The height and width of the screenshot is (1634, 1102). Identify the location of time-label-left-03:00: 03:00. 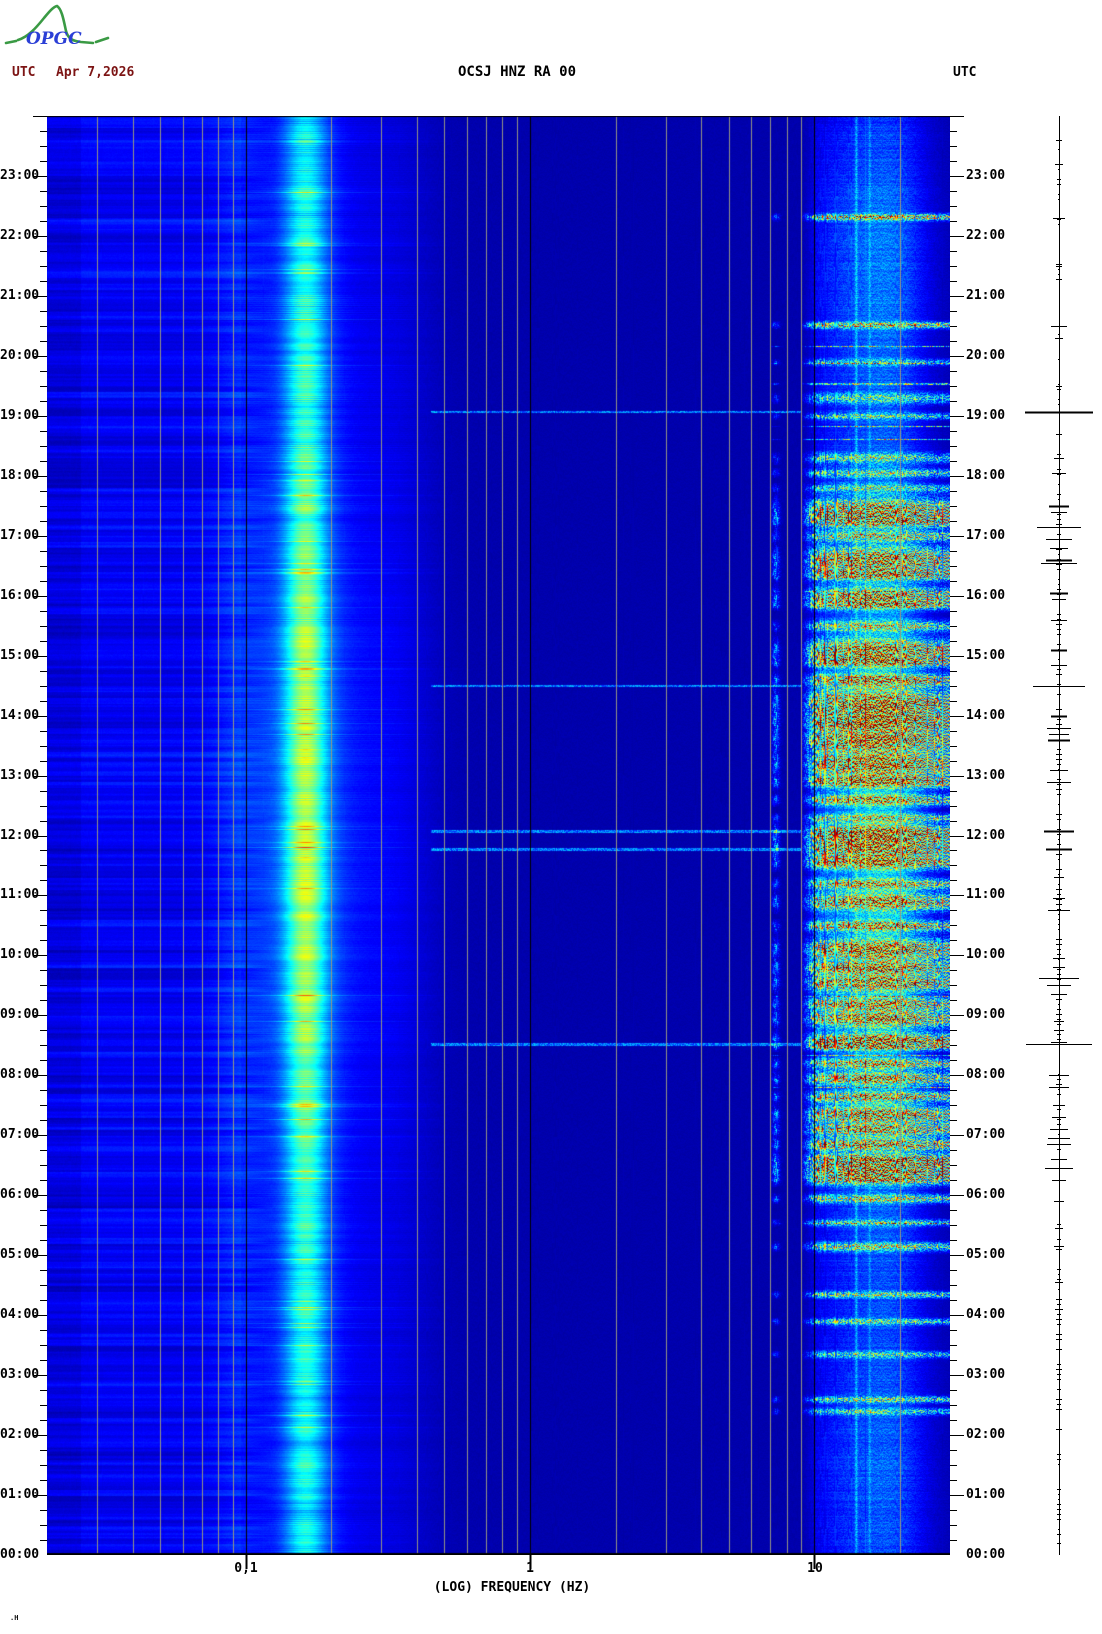
(20, 1375).